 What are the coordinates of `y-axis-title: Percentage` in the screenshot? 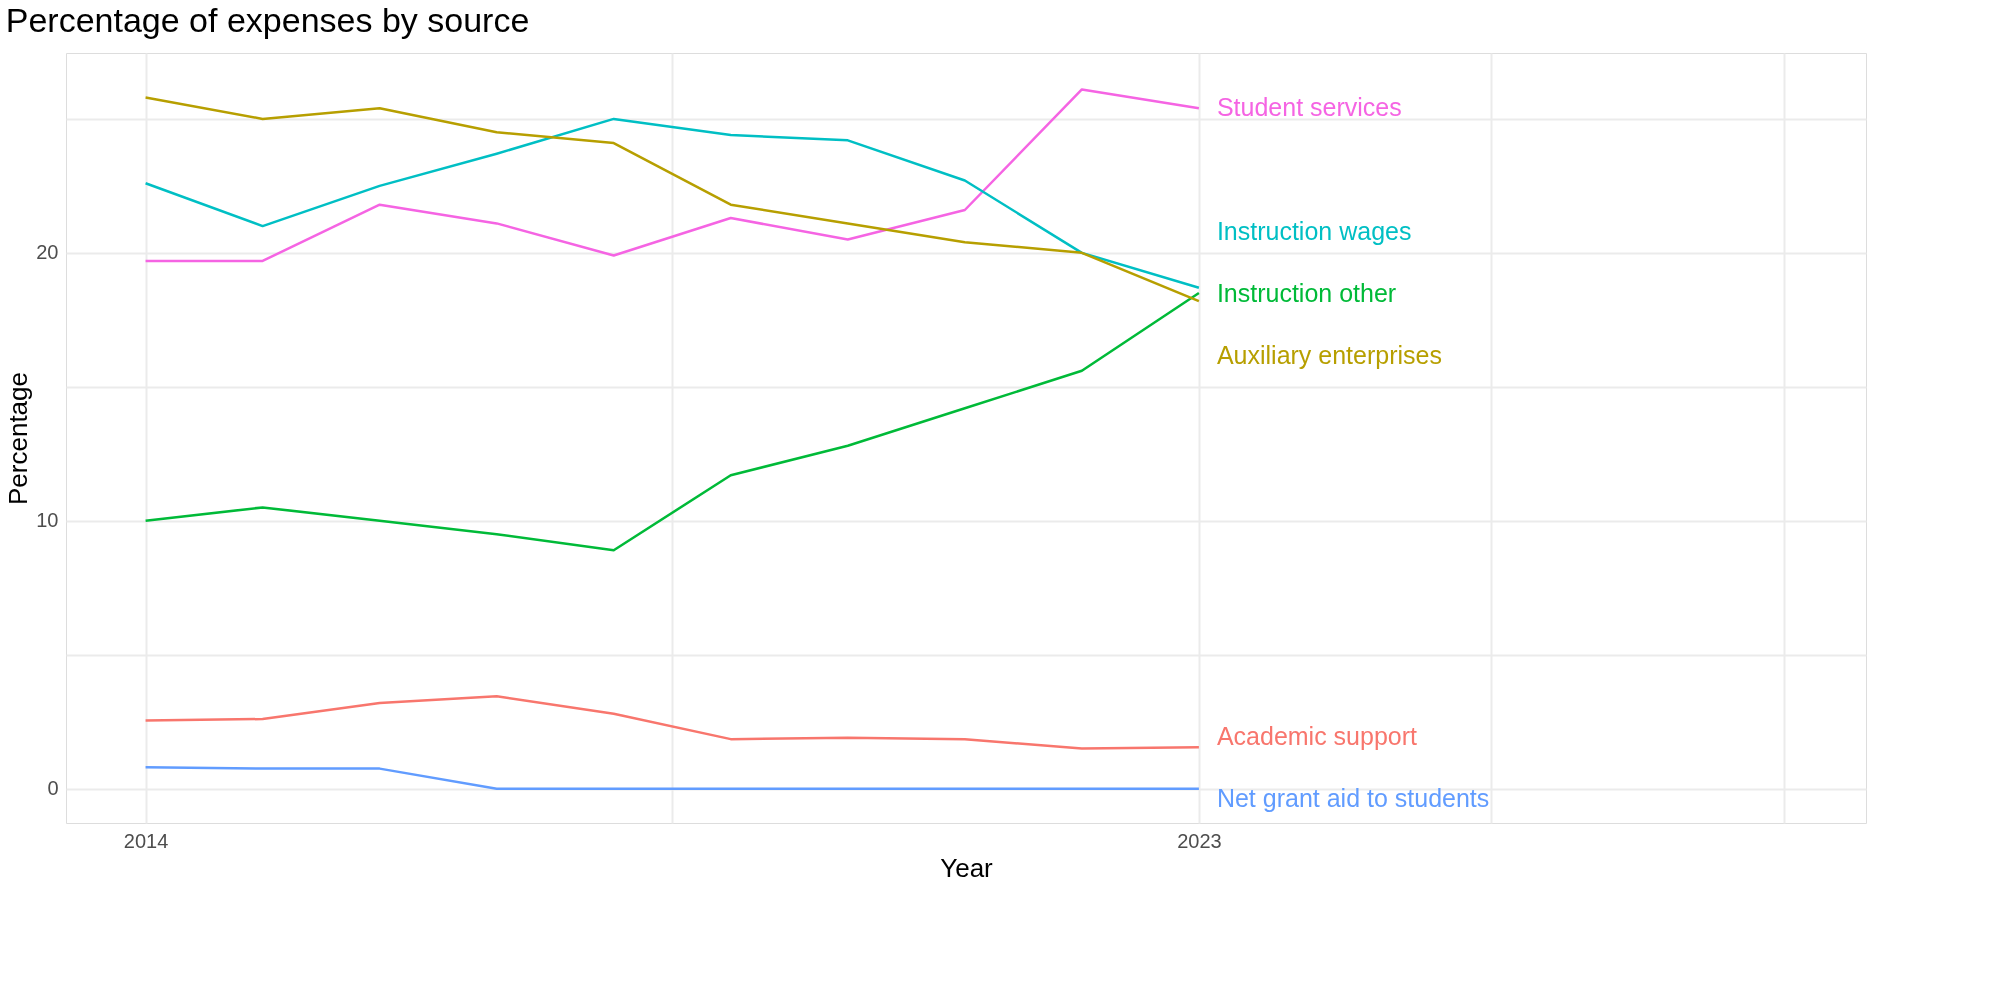 It's located at (18, 438).